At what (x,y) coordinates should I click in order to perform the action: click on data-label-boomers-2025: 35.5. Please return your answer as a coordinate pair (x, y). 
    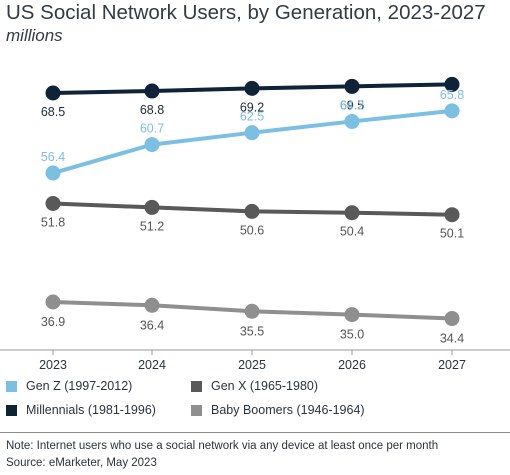
    Looking at the image, I should click on (252, 331).